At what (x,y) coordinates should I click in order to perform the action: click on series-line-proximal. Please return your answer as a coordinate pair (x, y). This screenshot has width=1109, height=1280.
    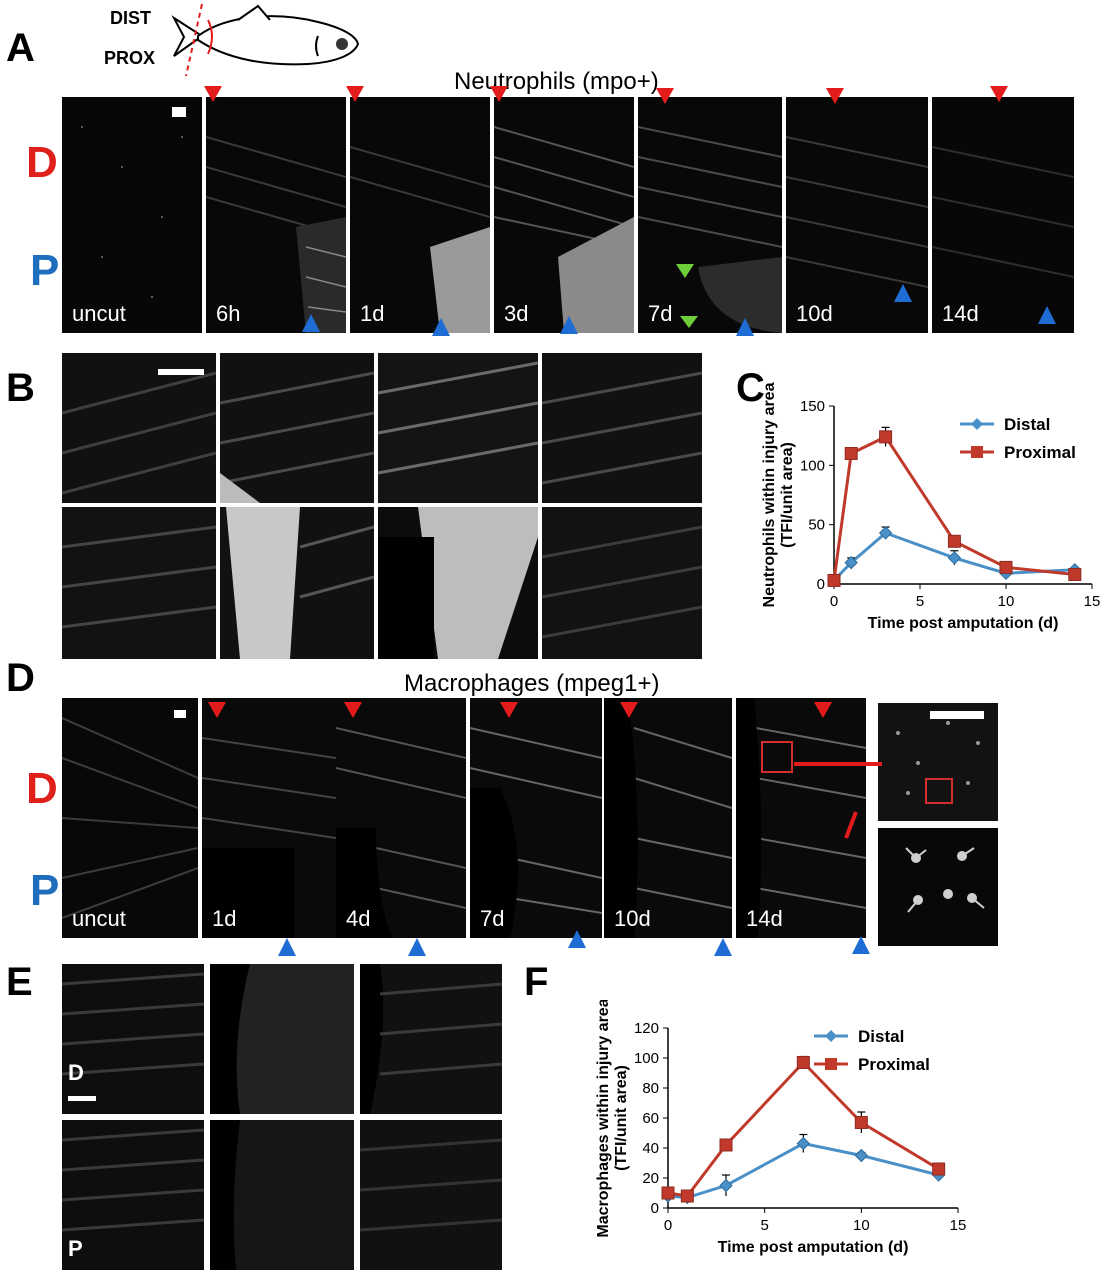
    Looking at the image, I should click on (803, 1129).